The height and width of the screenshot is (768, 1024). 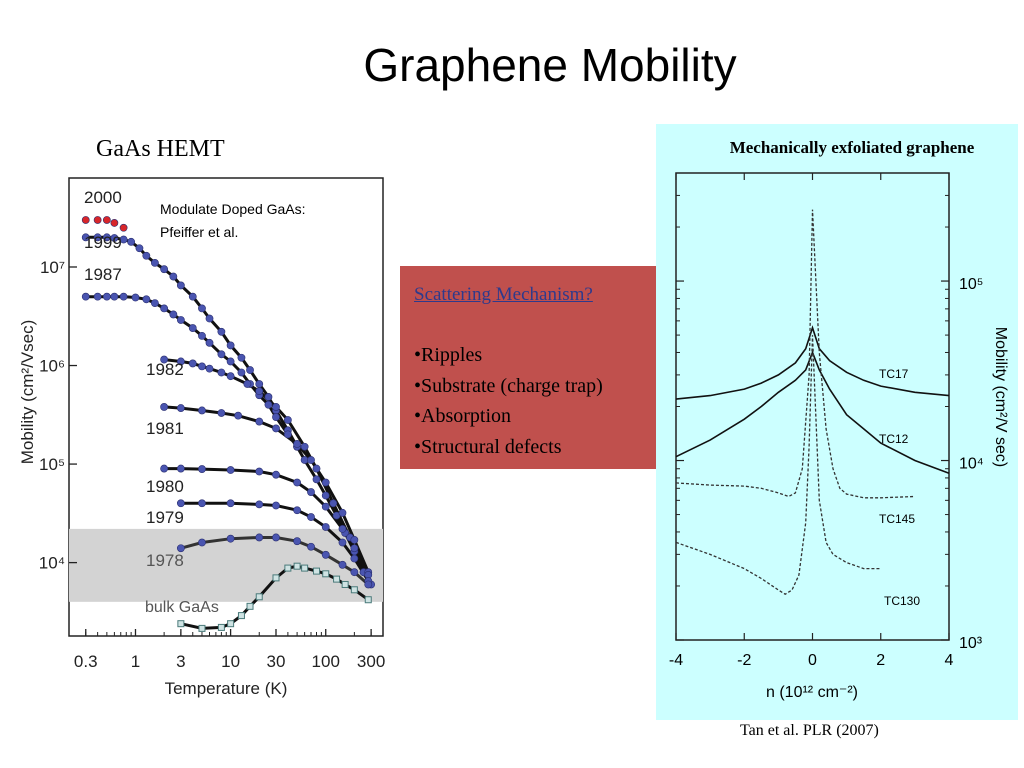 What do you see at coordinates (971, 464) in the screenshot?
I see `graphene-y-tick-label: 10⁴` at bounding box center [971, 464].